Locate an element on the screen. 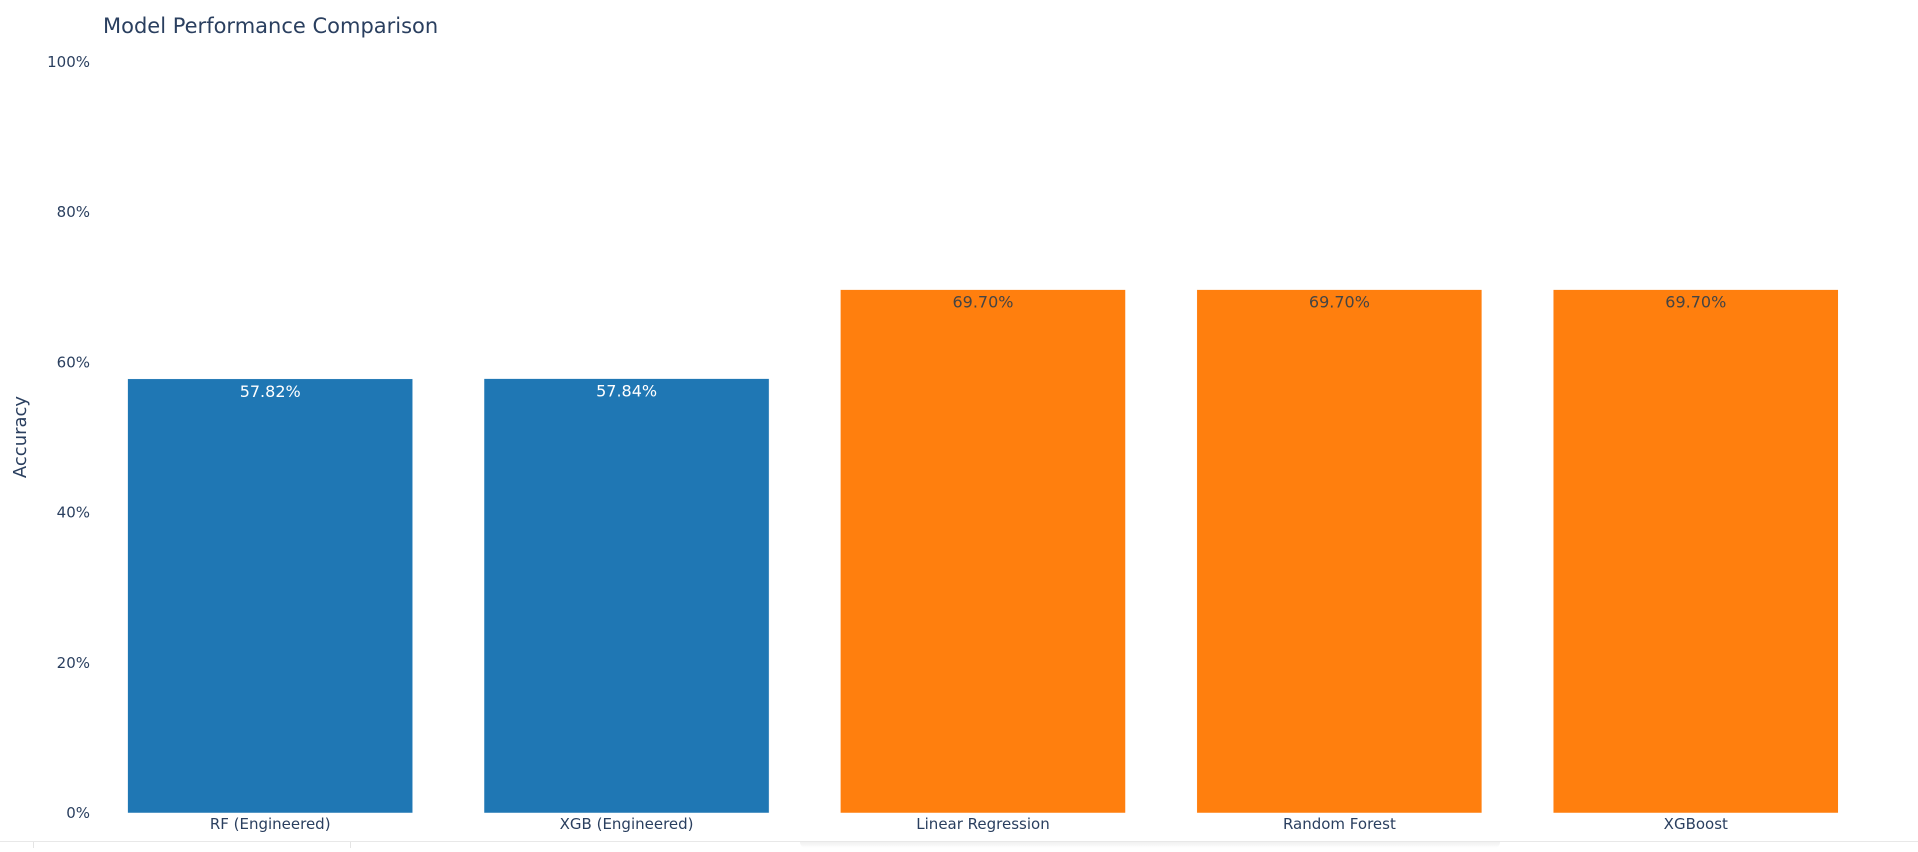 This screenshot has width=1918, height=852. bar-labels-group: 57.82% 57.84% 69.70% 69.70% 69.70% is located at coordinates (983, 347).